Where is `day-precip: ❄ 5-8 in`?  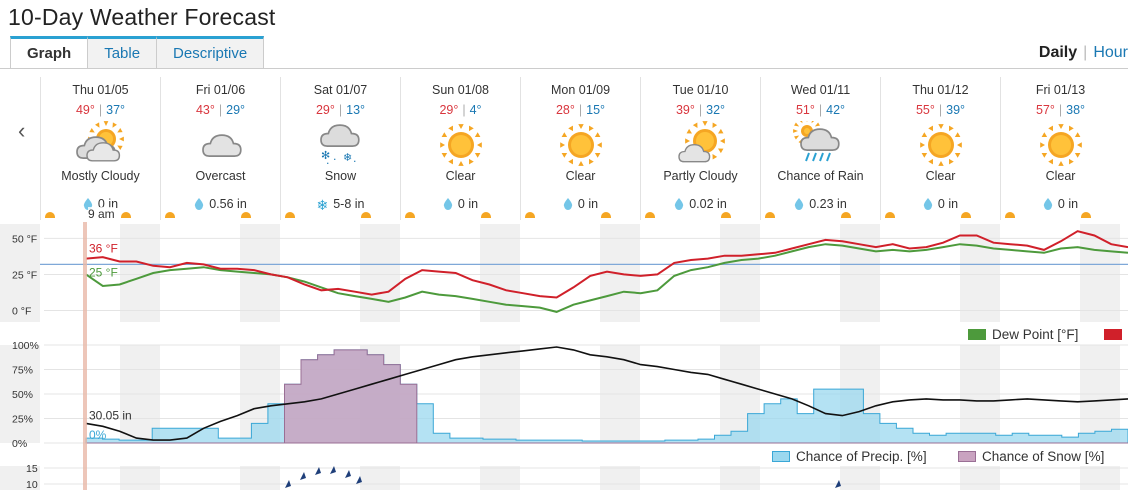
day-precip: ❄ 5-8 in is located at coordinates (340, 205).